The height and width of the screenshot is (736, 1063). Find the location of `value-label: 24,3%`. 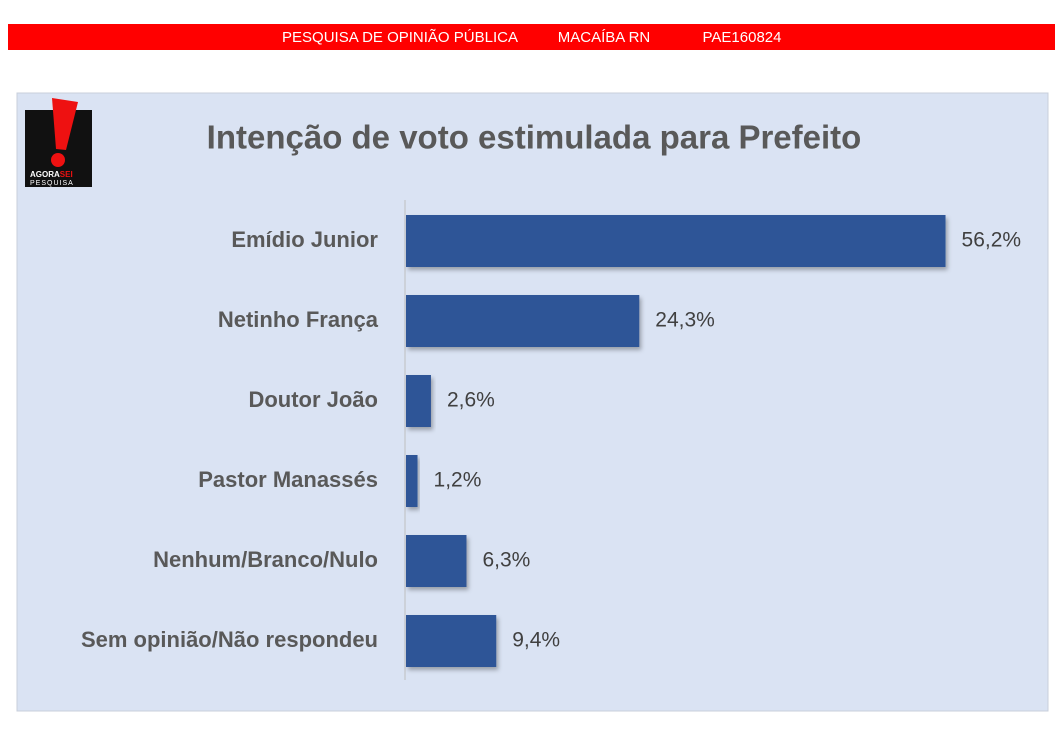

value-label: 24,3% is located at coordinates (685, 320).